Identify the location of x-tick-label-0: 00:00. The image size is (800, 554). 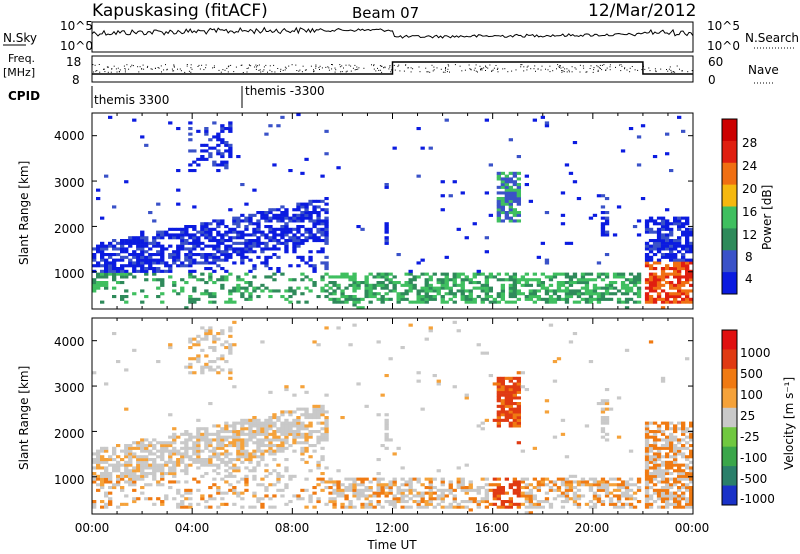
(92, 528).